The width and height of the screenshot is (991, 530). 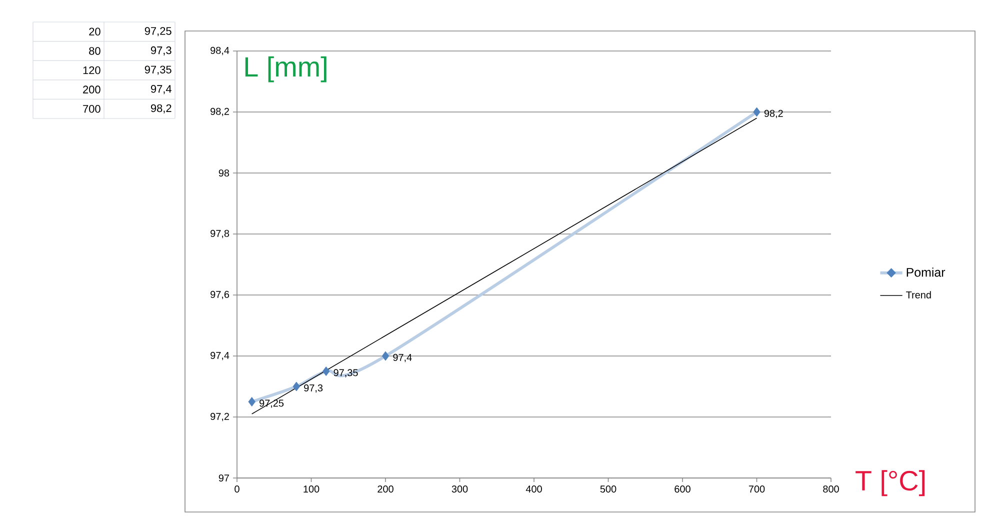 What do you see at coordinates (402, 358) in the screenshot?
I see `data-label: 97,4` at bounding box center [402, 358].